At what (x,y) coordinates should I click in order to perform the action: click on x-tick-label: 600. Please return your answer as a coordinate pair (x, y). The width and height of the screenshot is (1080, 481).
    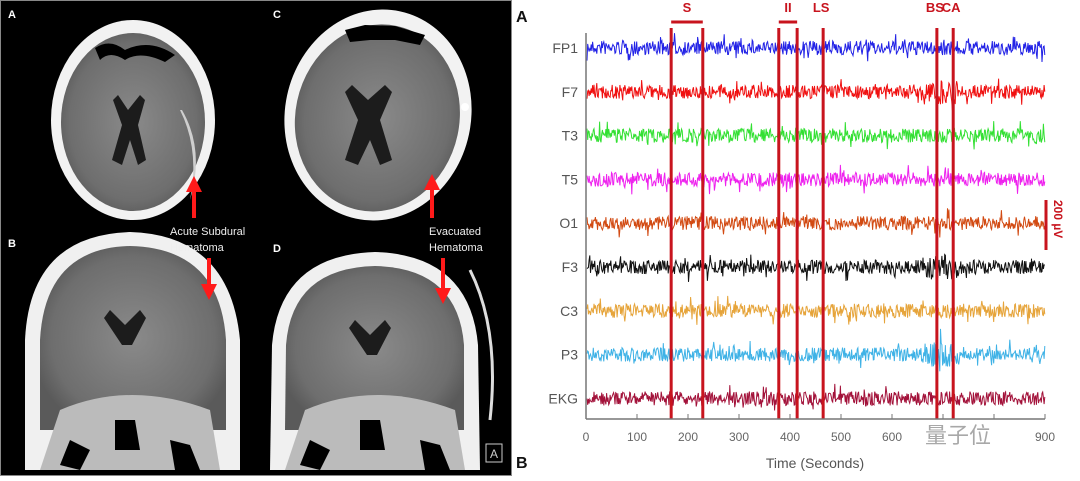
    Looking at the image, I should click on (892, 437).